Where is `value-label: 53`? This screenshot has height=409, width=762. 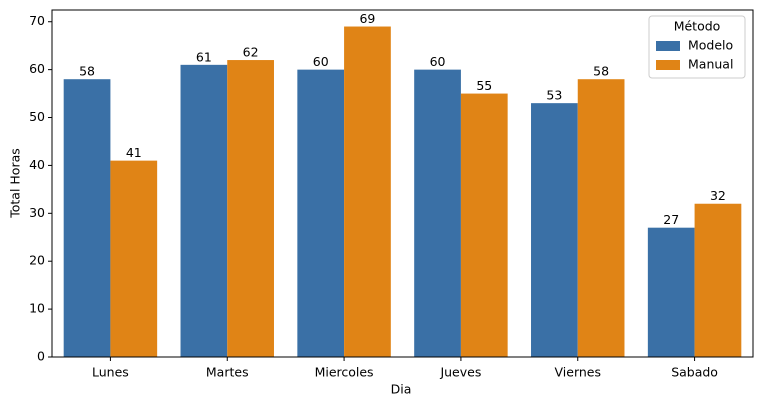 value-label: 53 is located at coordinates (554, 95).